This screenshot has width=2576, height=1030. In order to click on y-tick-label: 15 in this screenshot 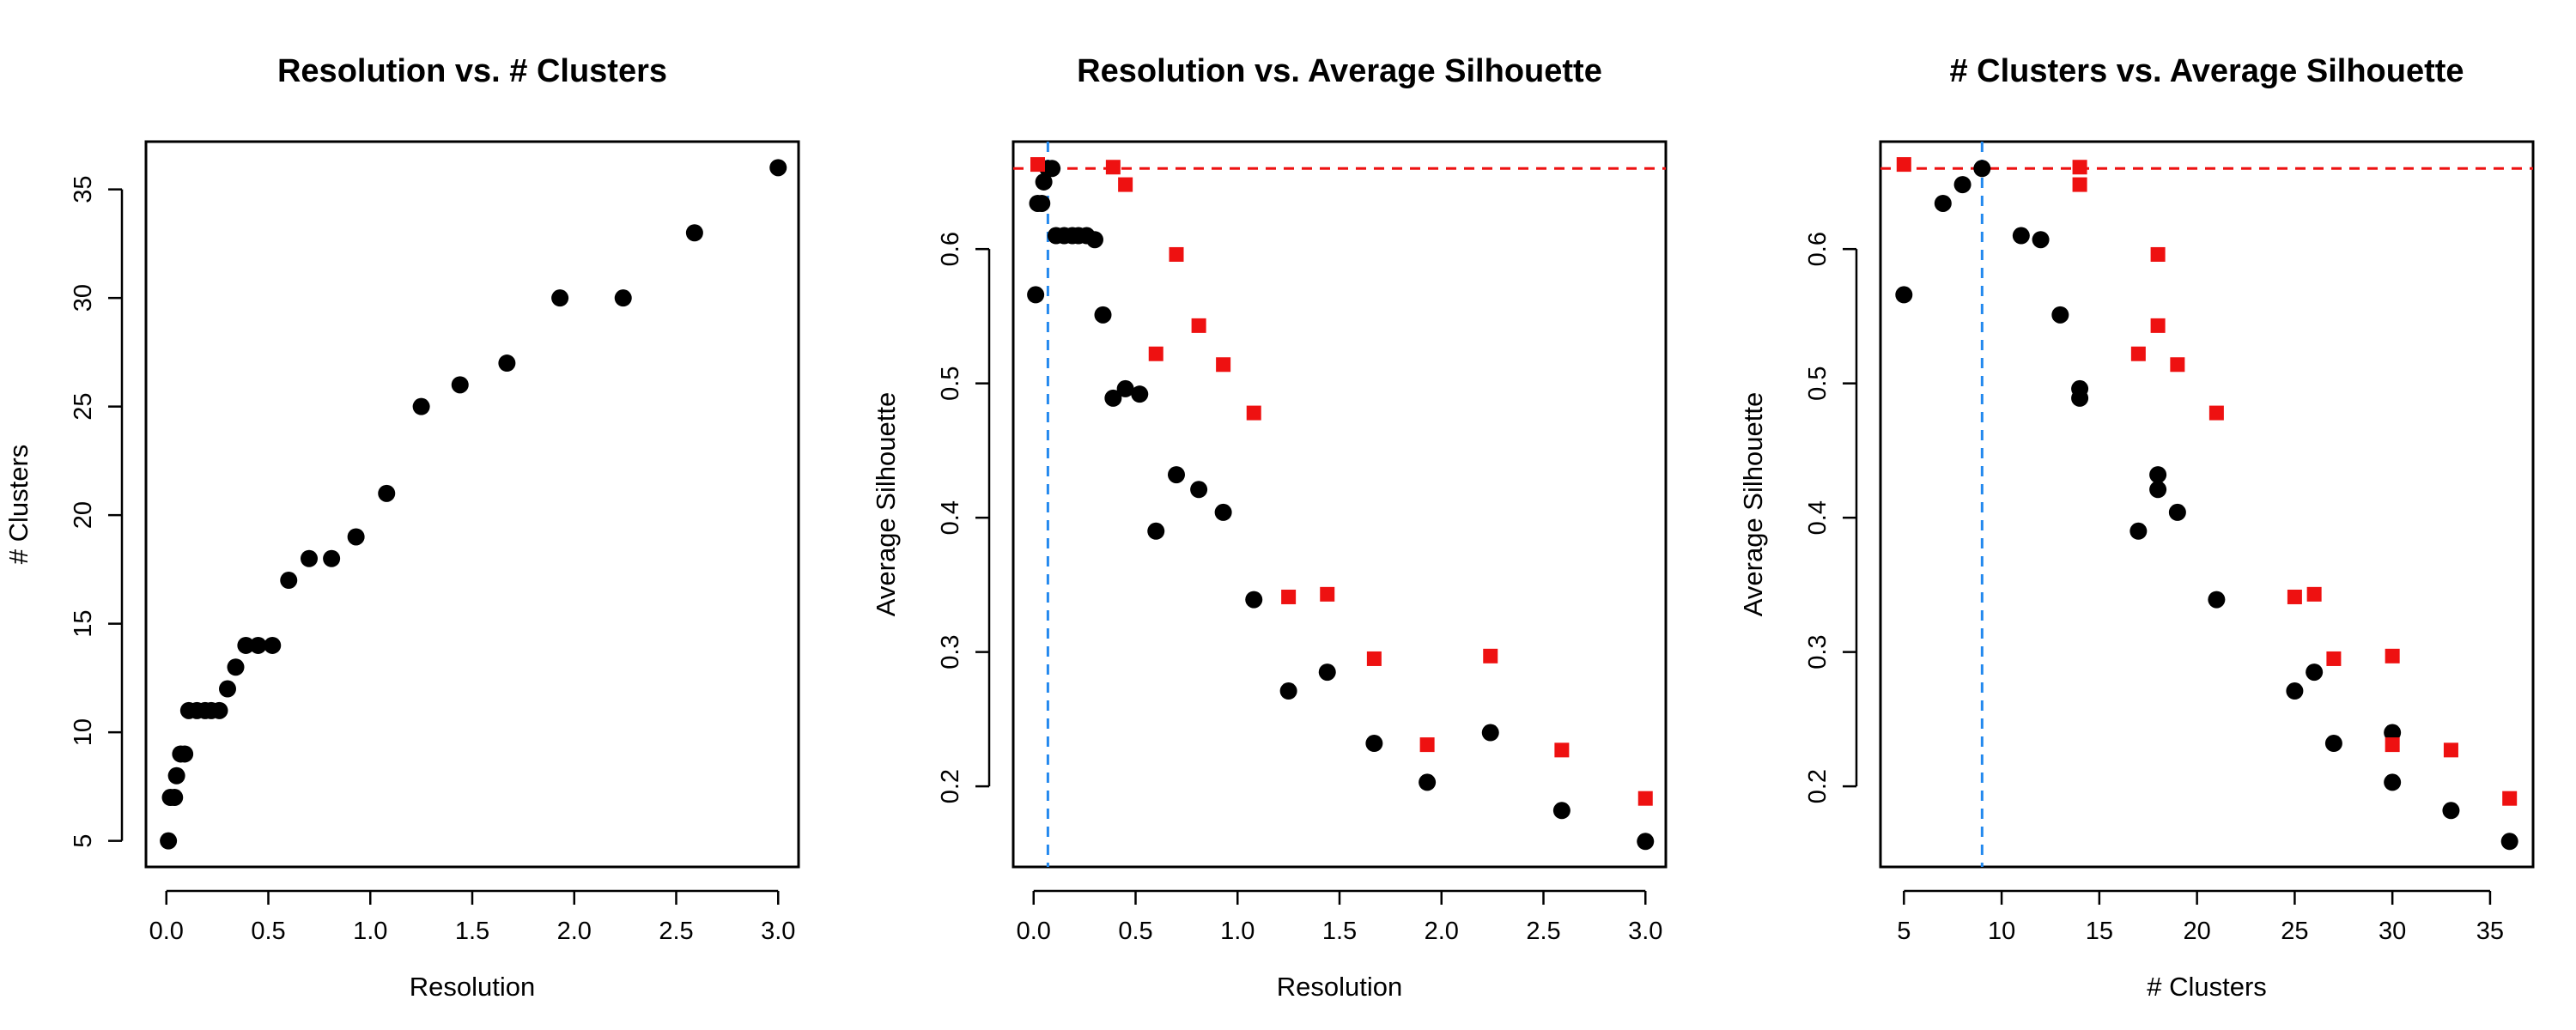, I will do `click(83, 624)`.